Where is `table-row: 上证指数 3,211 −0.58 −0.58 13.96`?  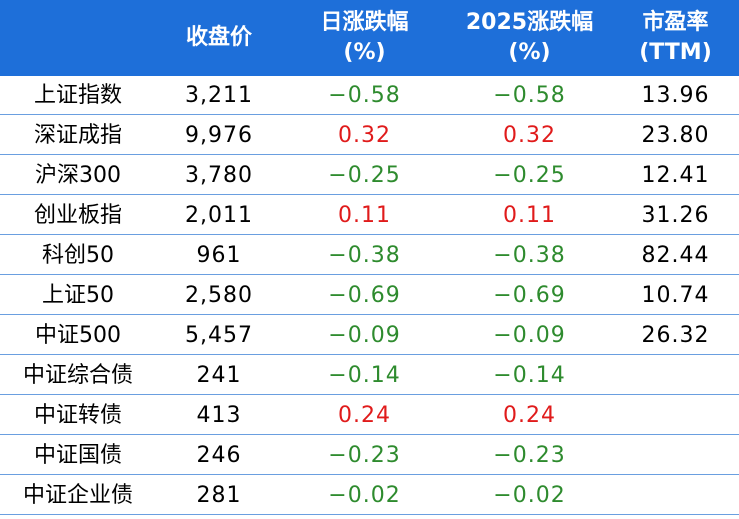 table-row: 上证指数 3,211 −0.58 −0.58 13.96 is located at coordinates (369, 95).